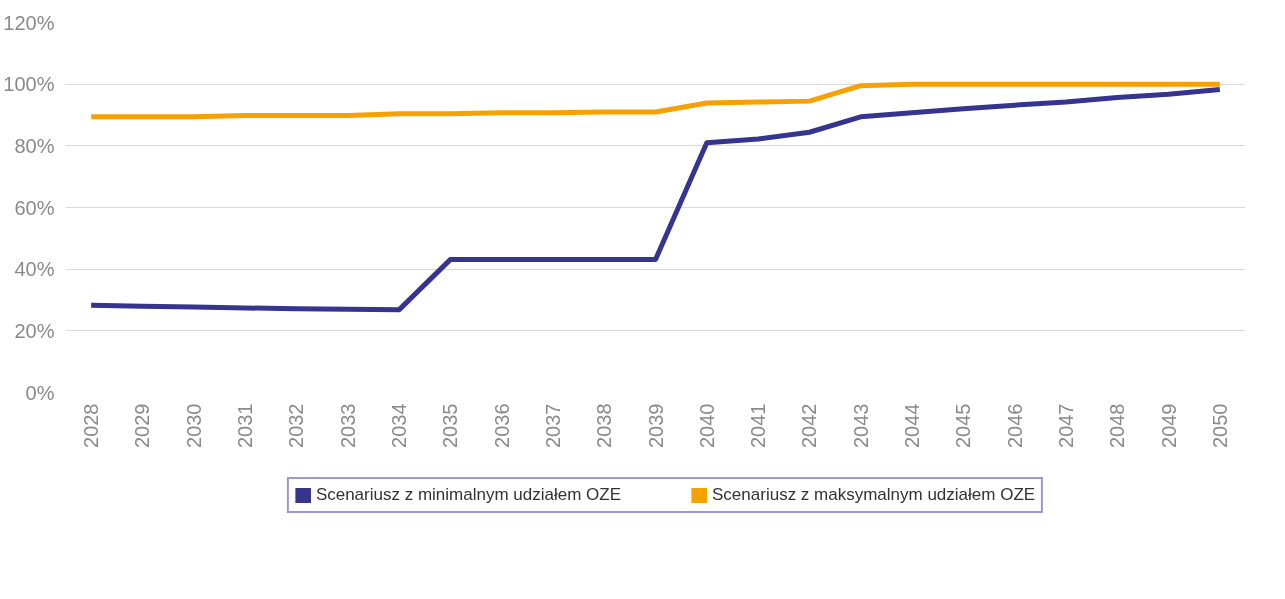  What do you see at coordinates (874, 495) in the screenshot?
I see `legend-label: Scenariusz z maksymalnym udziałem OZE` at bounding box center [874, 495].